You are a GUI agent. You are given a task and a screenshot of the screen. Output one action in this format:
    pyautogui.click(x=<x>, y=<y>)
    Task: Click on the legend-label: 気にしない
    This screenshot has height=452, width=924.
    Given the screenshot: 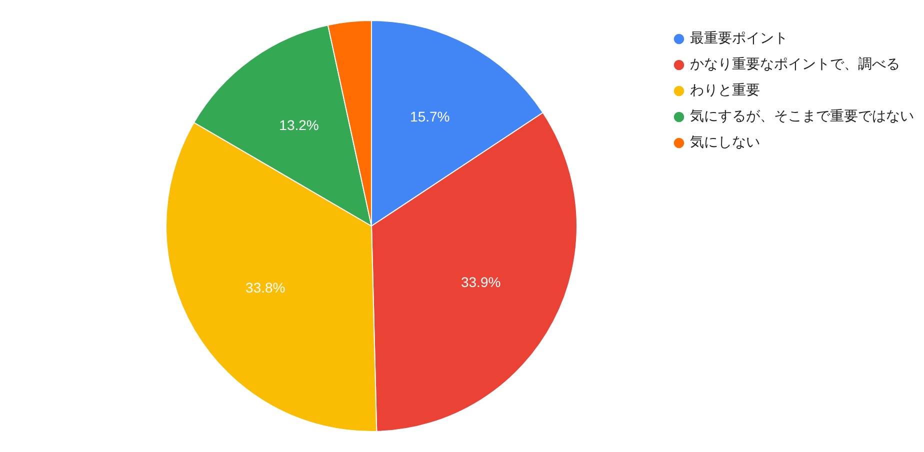 What is the action you would take?
    pyautogui.click(x=725, y=142)
    